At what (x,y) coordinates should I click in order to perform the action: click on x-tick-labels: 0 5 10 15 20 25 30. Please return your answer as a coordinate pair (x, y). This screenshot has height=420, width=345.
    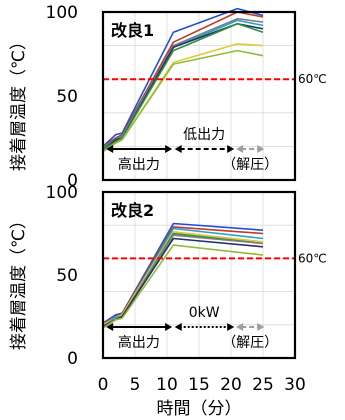
    Looking at the image, I should click on (202, 385).